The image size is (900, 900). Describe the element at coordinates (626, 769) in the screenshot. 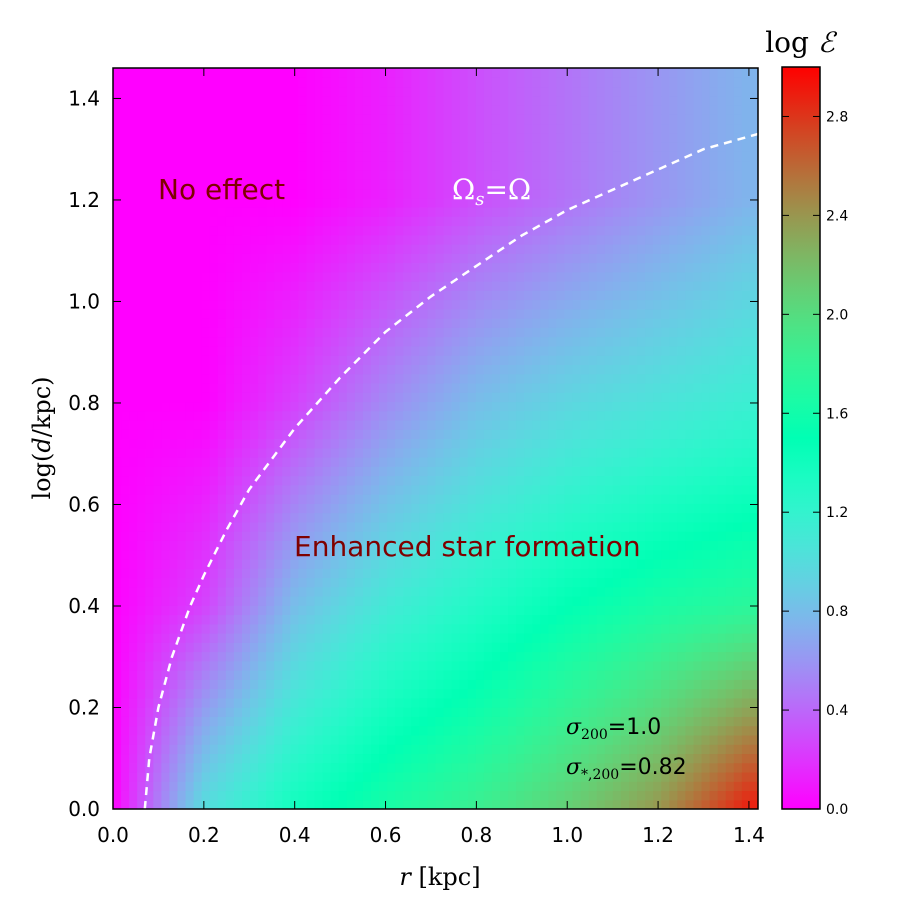

I see `sigma-star-200-label: σ*,200=0.82` at that location.